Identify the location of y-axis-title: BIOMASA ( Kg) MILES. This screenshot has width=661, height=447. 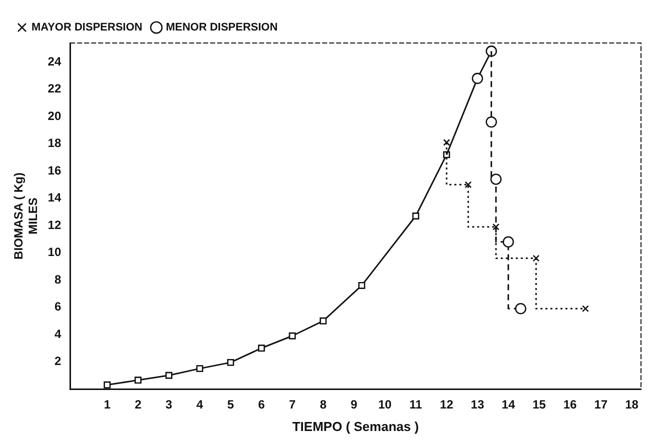
(26, 216).